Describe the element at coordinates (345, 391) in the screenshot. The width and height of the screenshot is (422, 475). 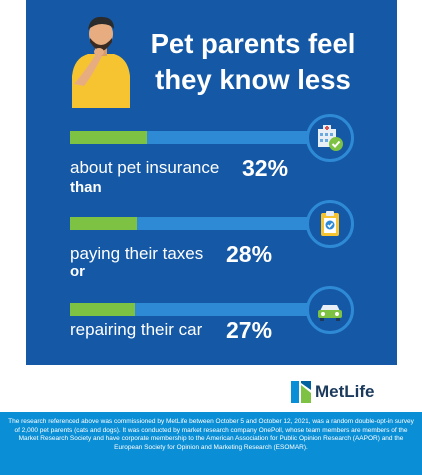
I see `brand-name: MetLife` at that location.